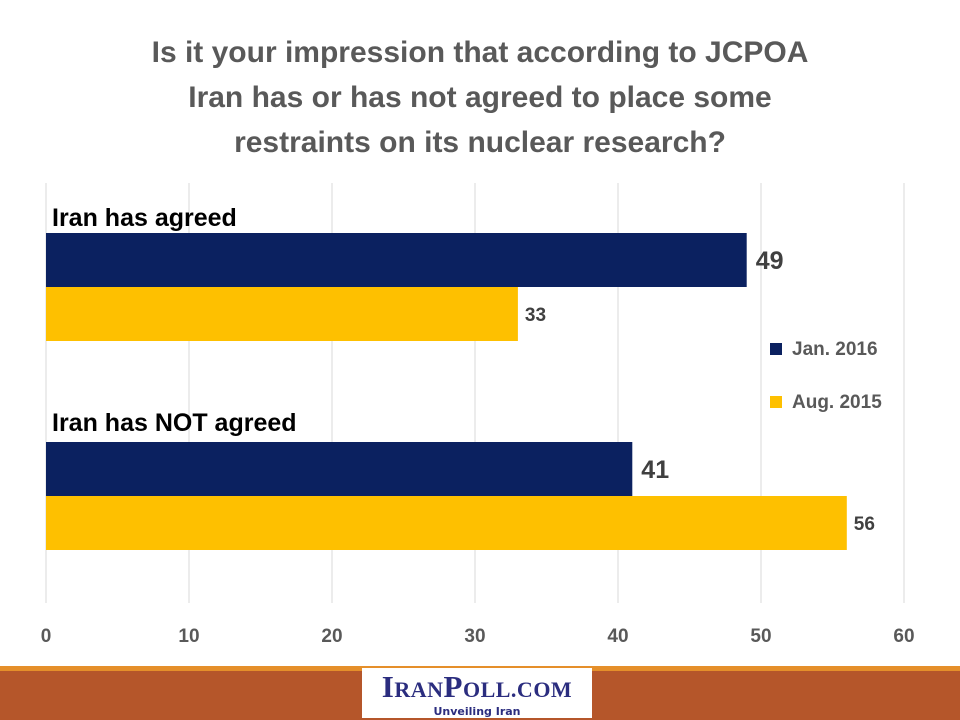  I want to click on iranpoll-logo: IRANPOLL.COM Unveiling Iran, so click(477, 693).